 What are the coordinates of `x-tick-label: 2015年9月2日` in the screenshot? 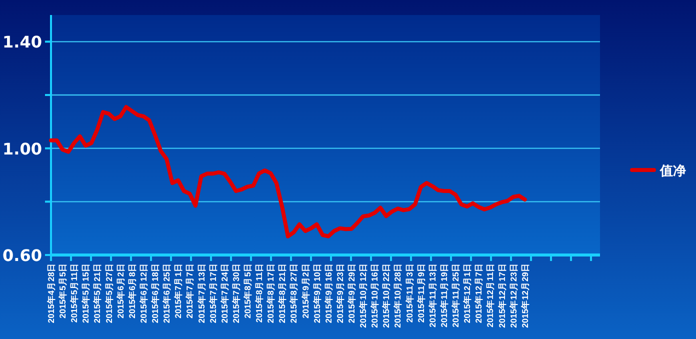 It's located at (305, 290).